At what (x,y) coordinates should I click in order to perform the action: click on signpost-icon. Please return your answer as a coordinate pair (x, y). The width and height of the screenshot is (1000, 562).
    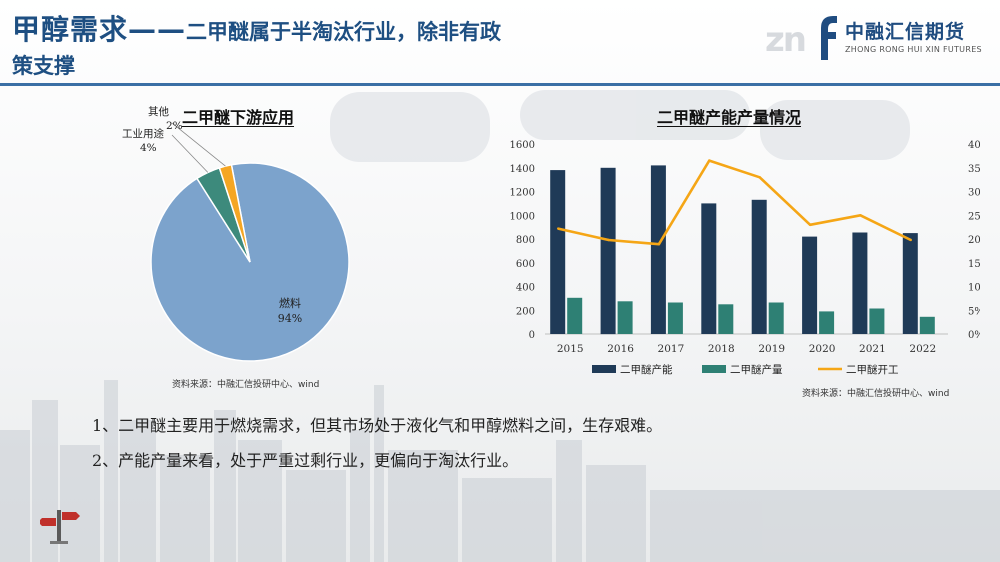
    Looking at the image, I should click on (60, 527).